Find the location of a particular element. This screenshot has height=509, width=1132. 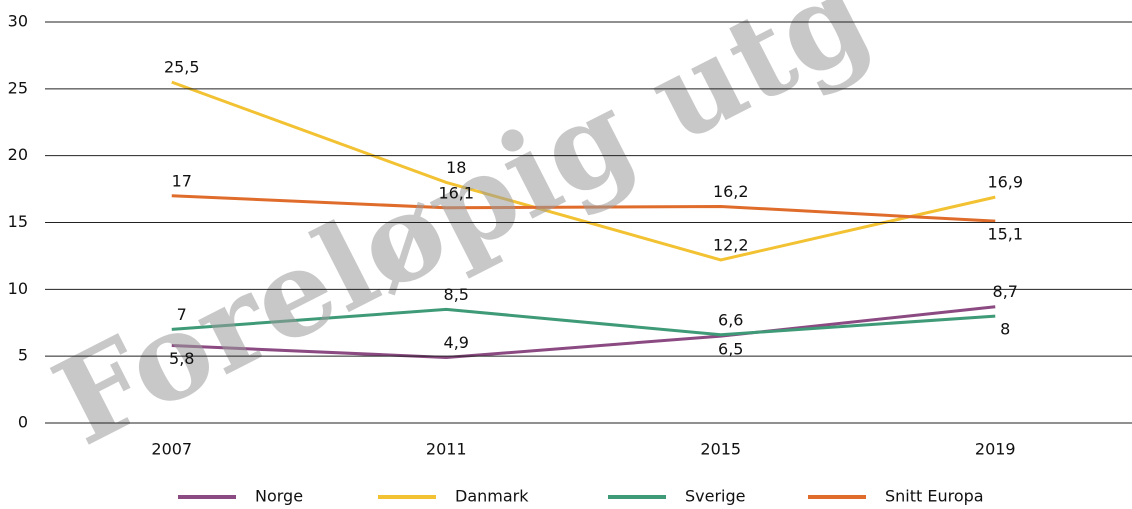

data-label: 6,5 is located at coordinates (730, 349).